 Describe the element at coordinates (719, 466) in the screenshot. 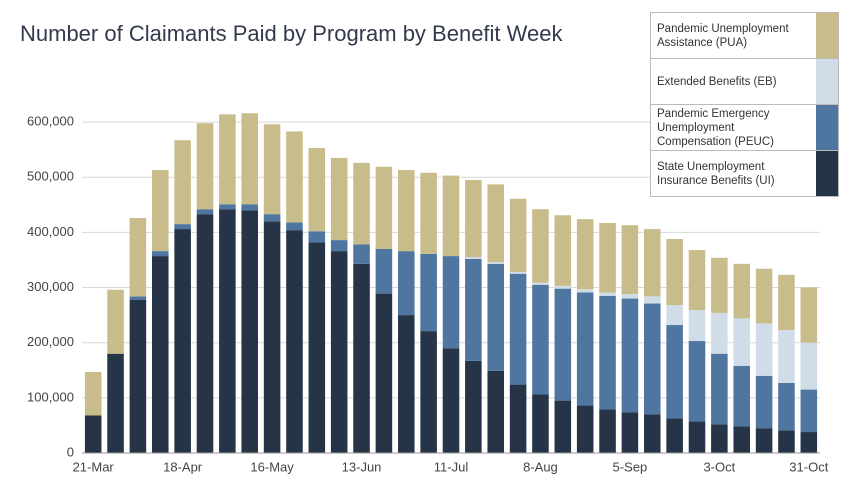

I see `x-tick-label: 3-Oct` at that location.